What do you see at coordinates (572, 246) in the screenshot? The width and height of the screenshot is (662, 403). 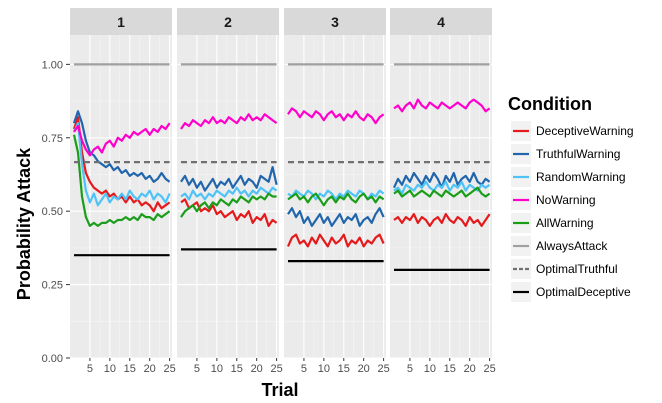 I see `legend-label: AlwaysAttack` at bounding box center [572, 246].